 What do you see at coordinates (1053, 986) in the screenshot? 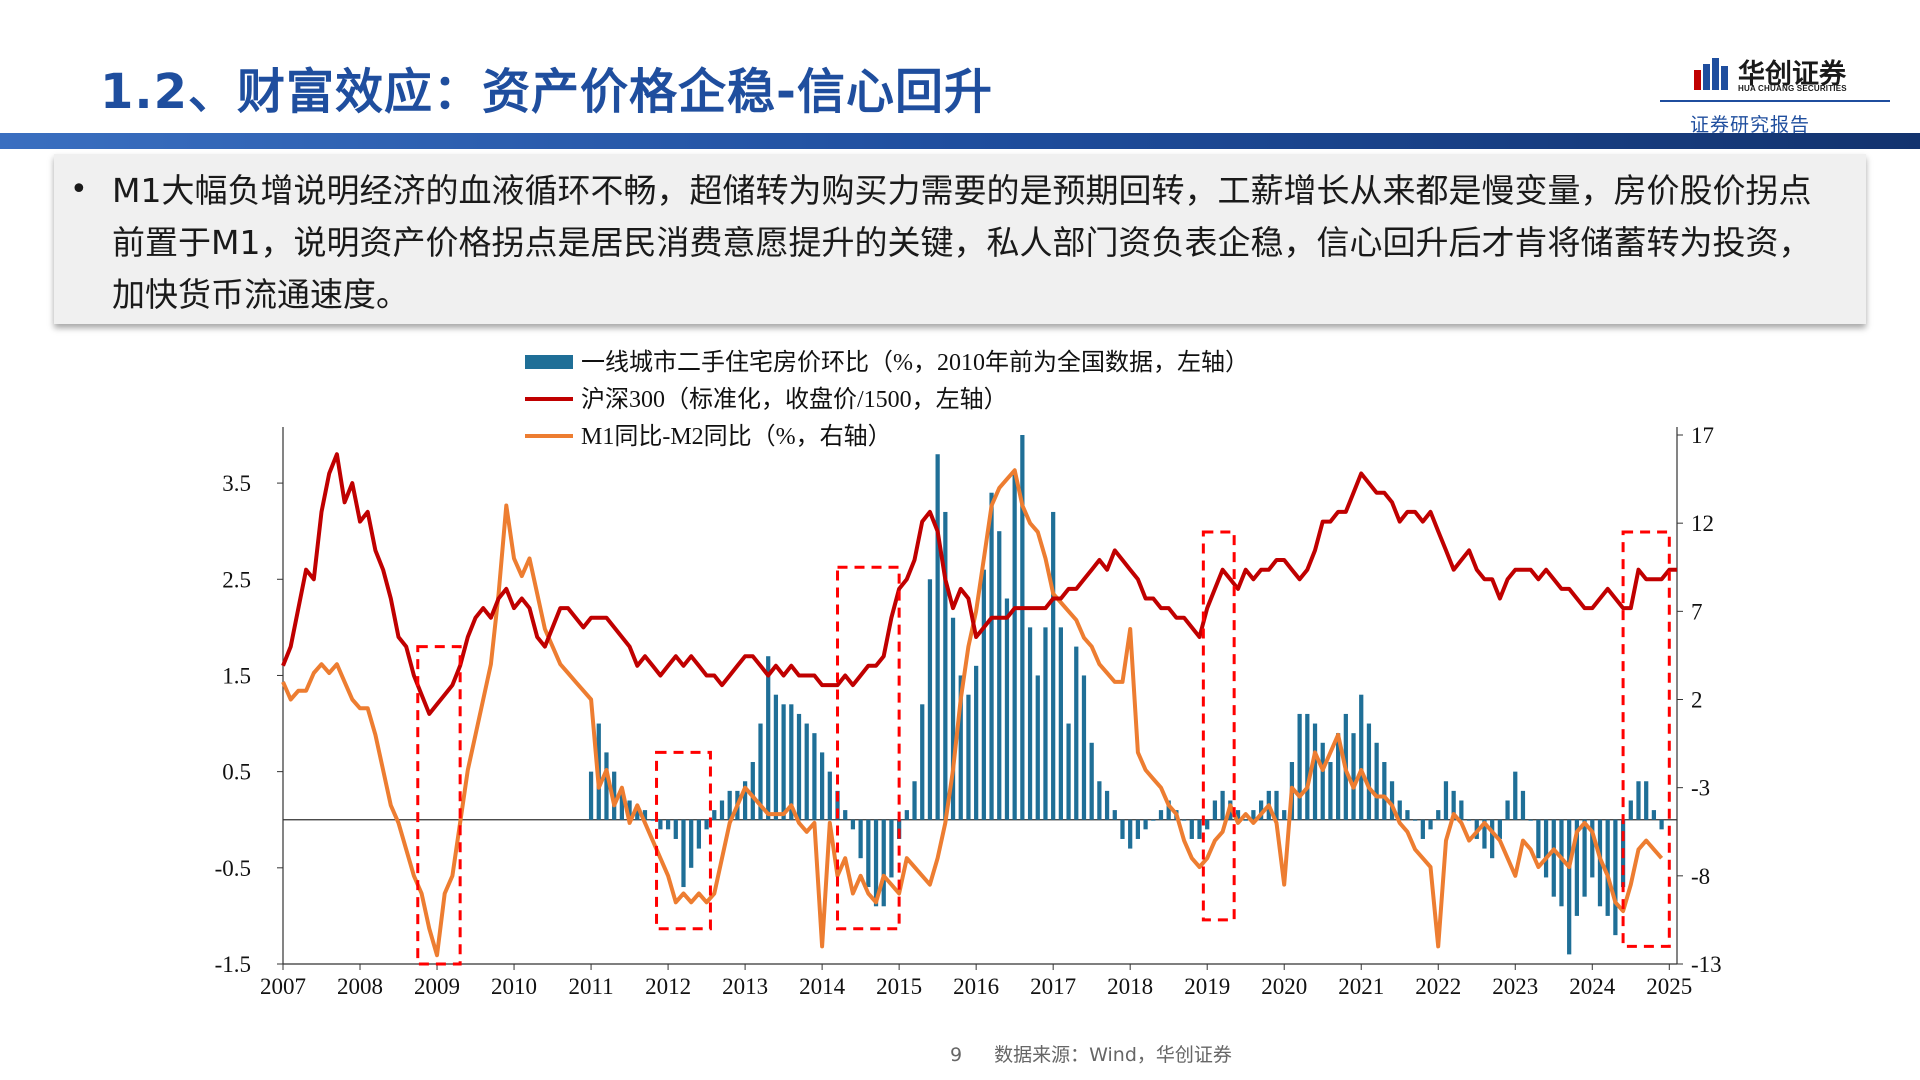
I see `x-tick-label: 2017` at bounding box center [1053, 986].